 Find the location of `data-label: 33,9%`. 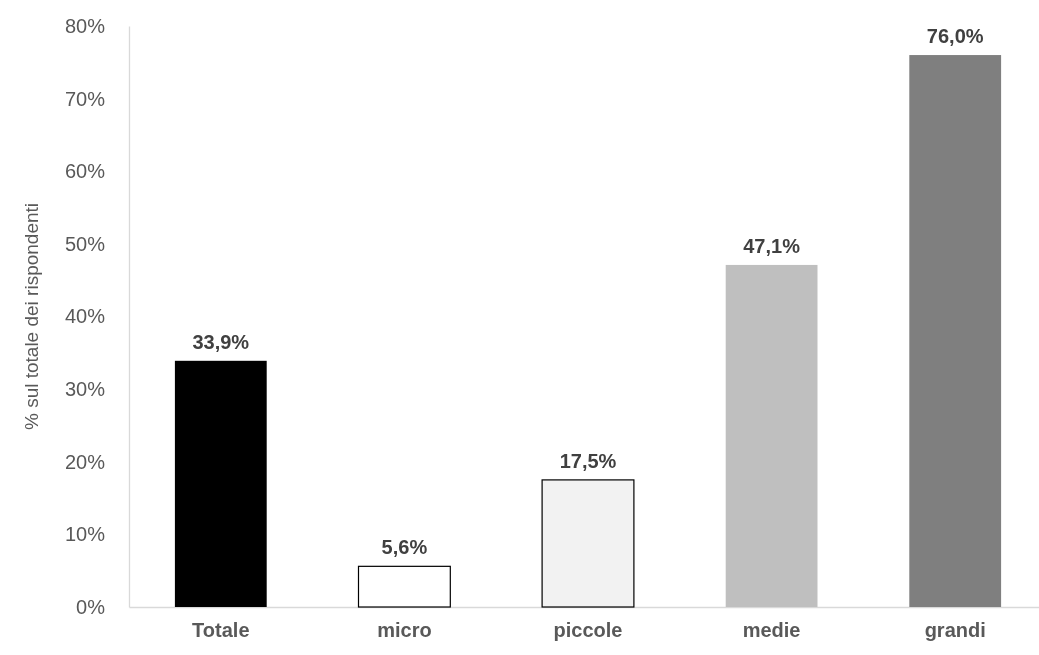

data-label: 33,9% is located at coordinates (221, 341).